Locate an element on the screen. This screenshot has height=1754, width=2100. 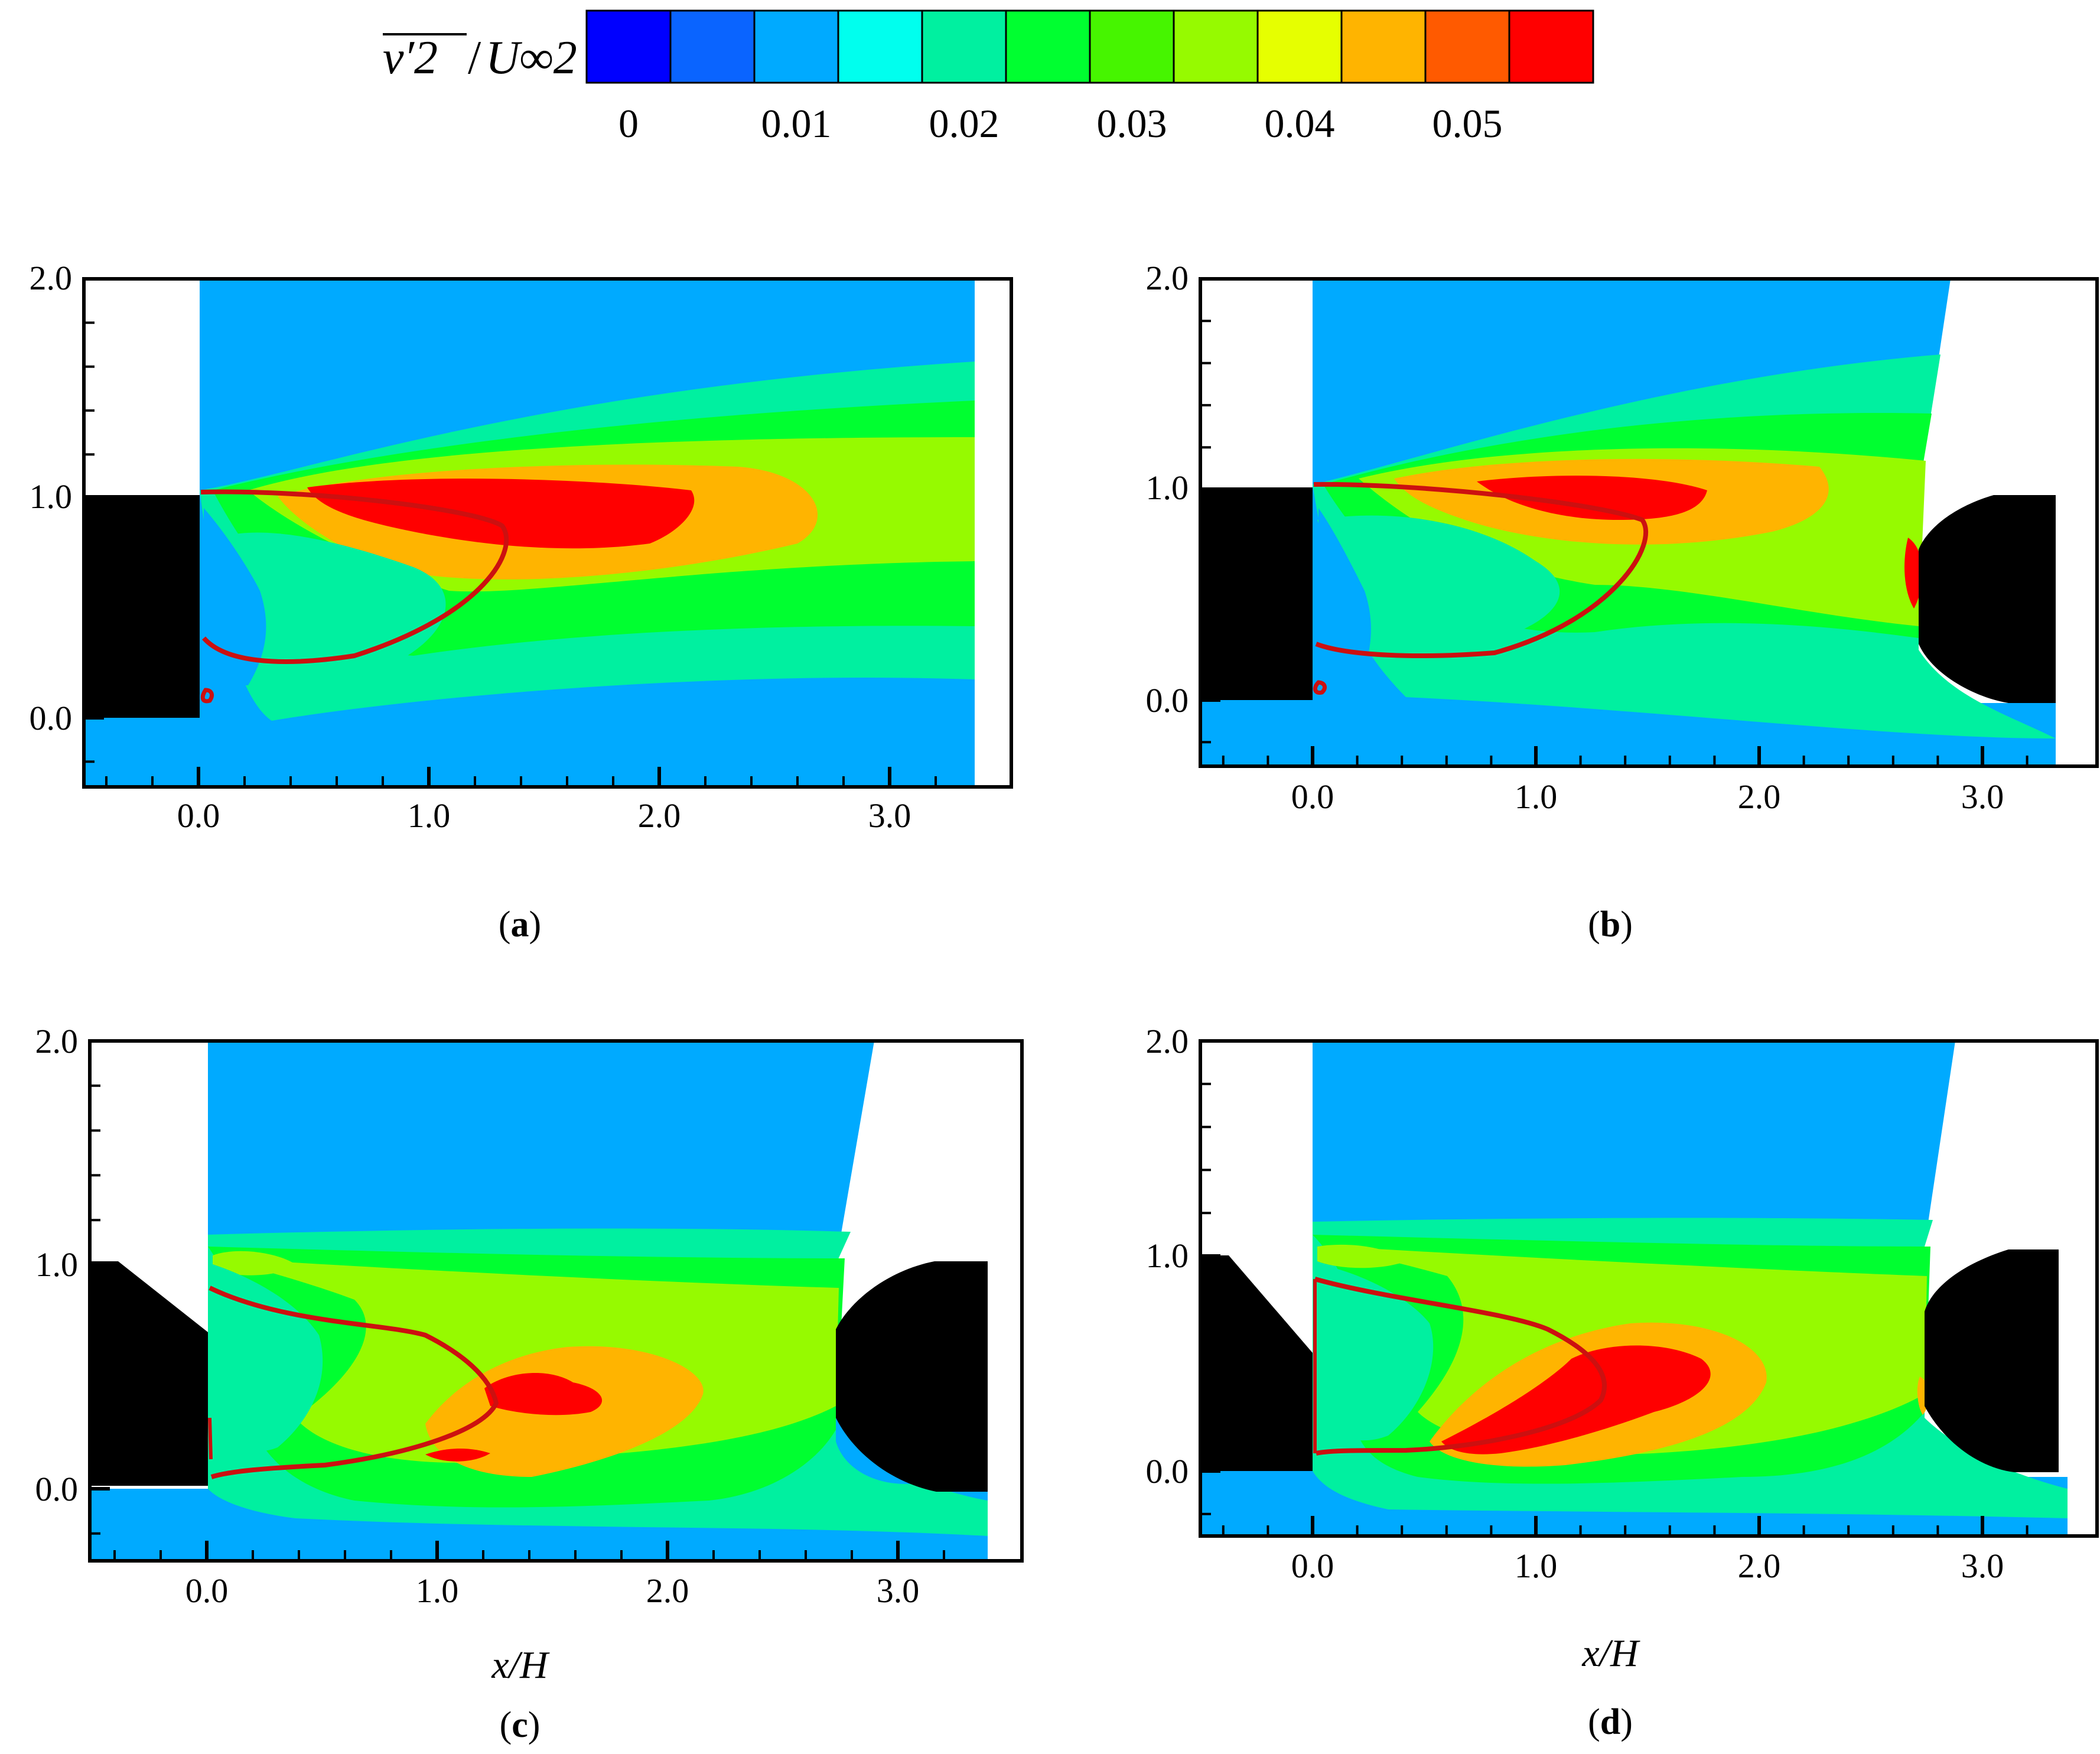
panel-c-xlabel: x/H is located at coordinates (520, 1665).